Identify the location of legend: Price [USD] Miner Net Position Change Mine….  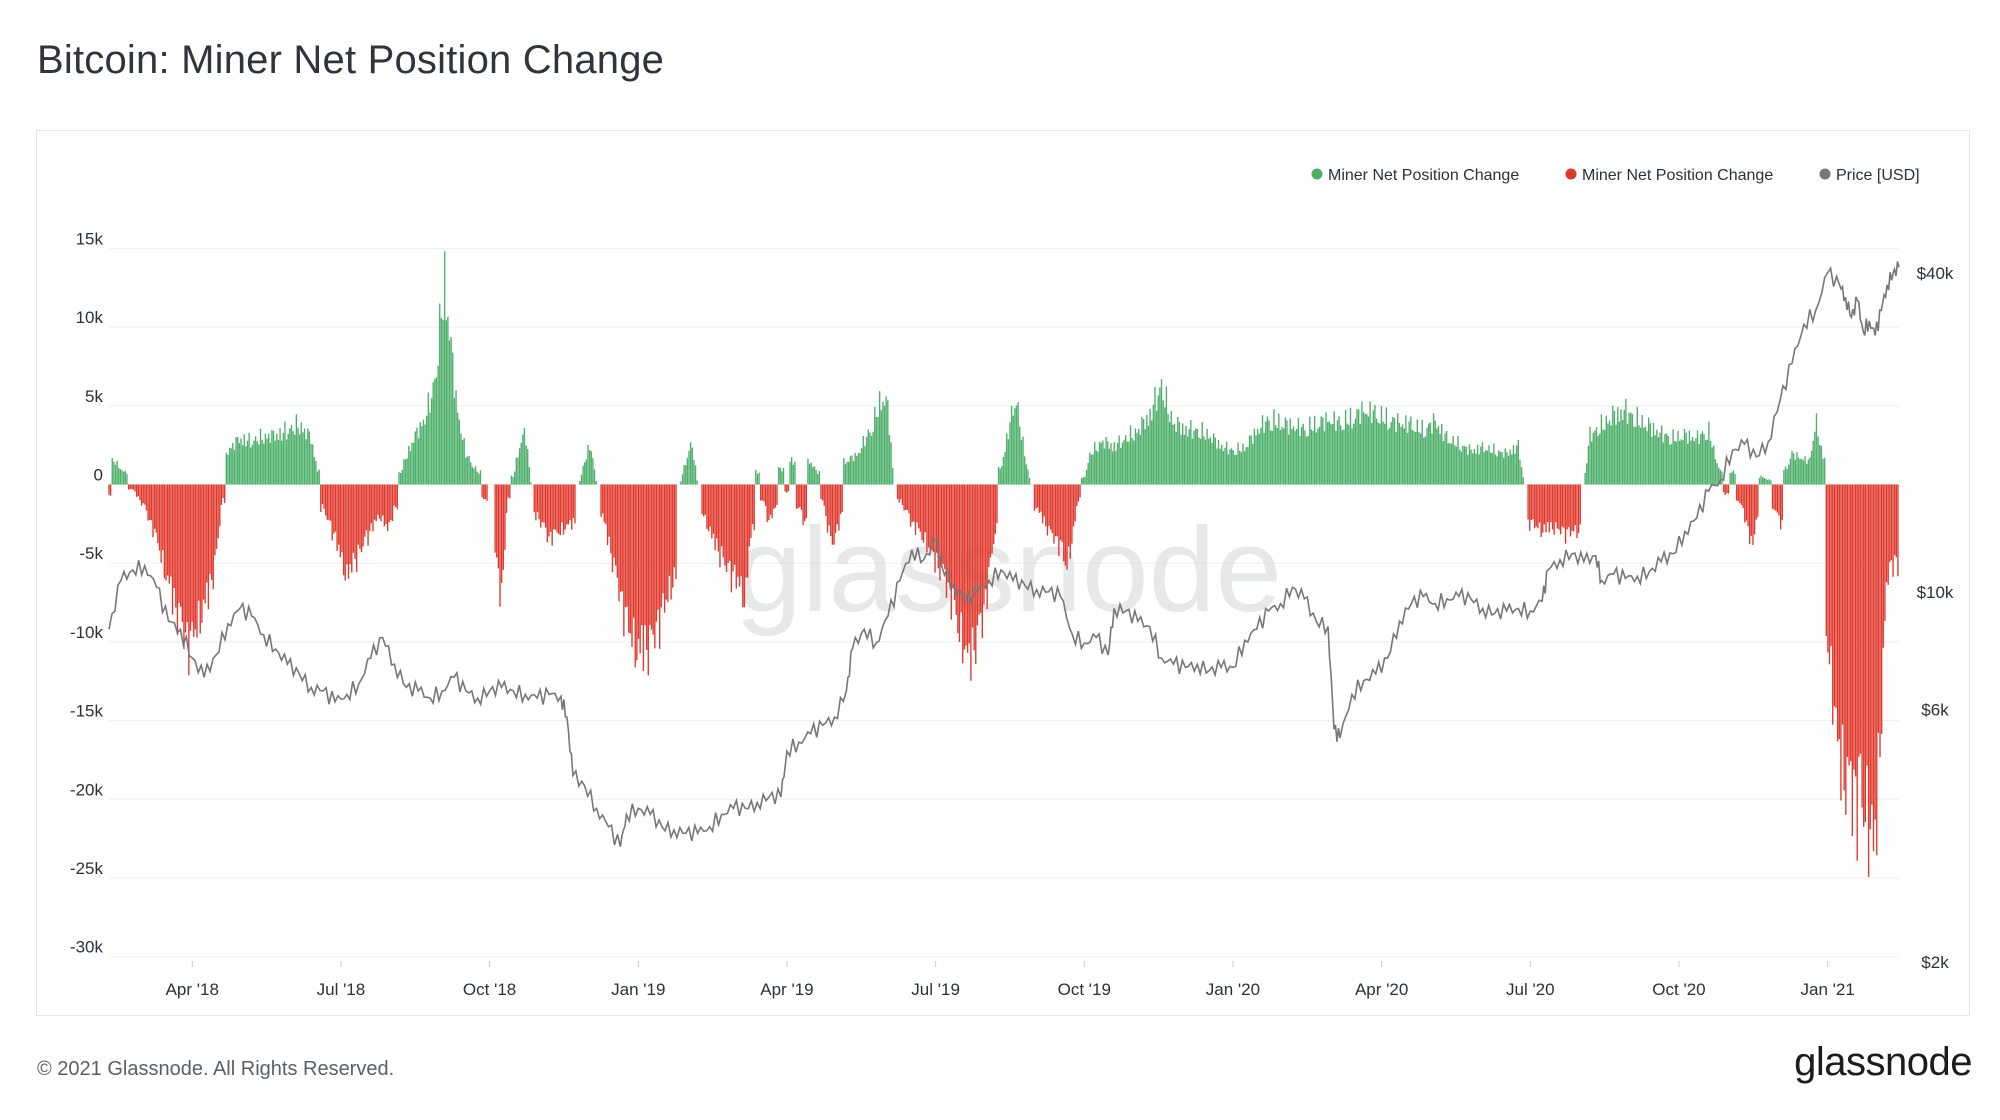
(1615, 175).